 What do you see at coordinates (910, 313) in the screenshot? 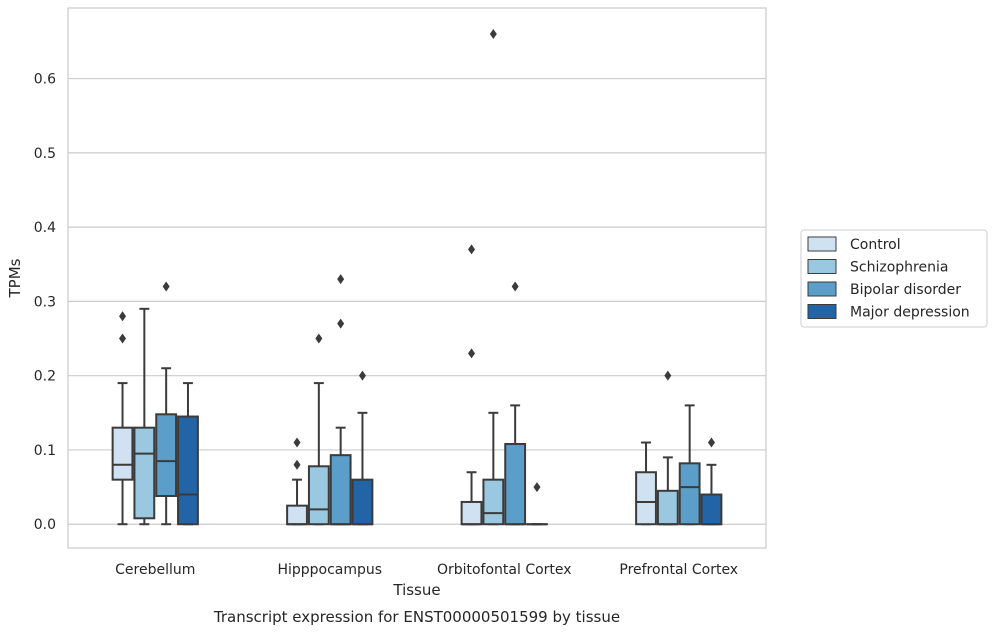
I see `legend-label: Major depression` at bounding box center [910, 313].